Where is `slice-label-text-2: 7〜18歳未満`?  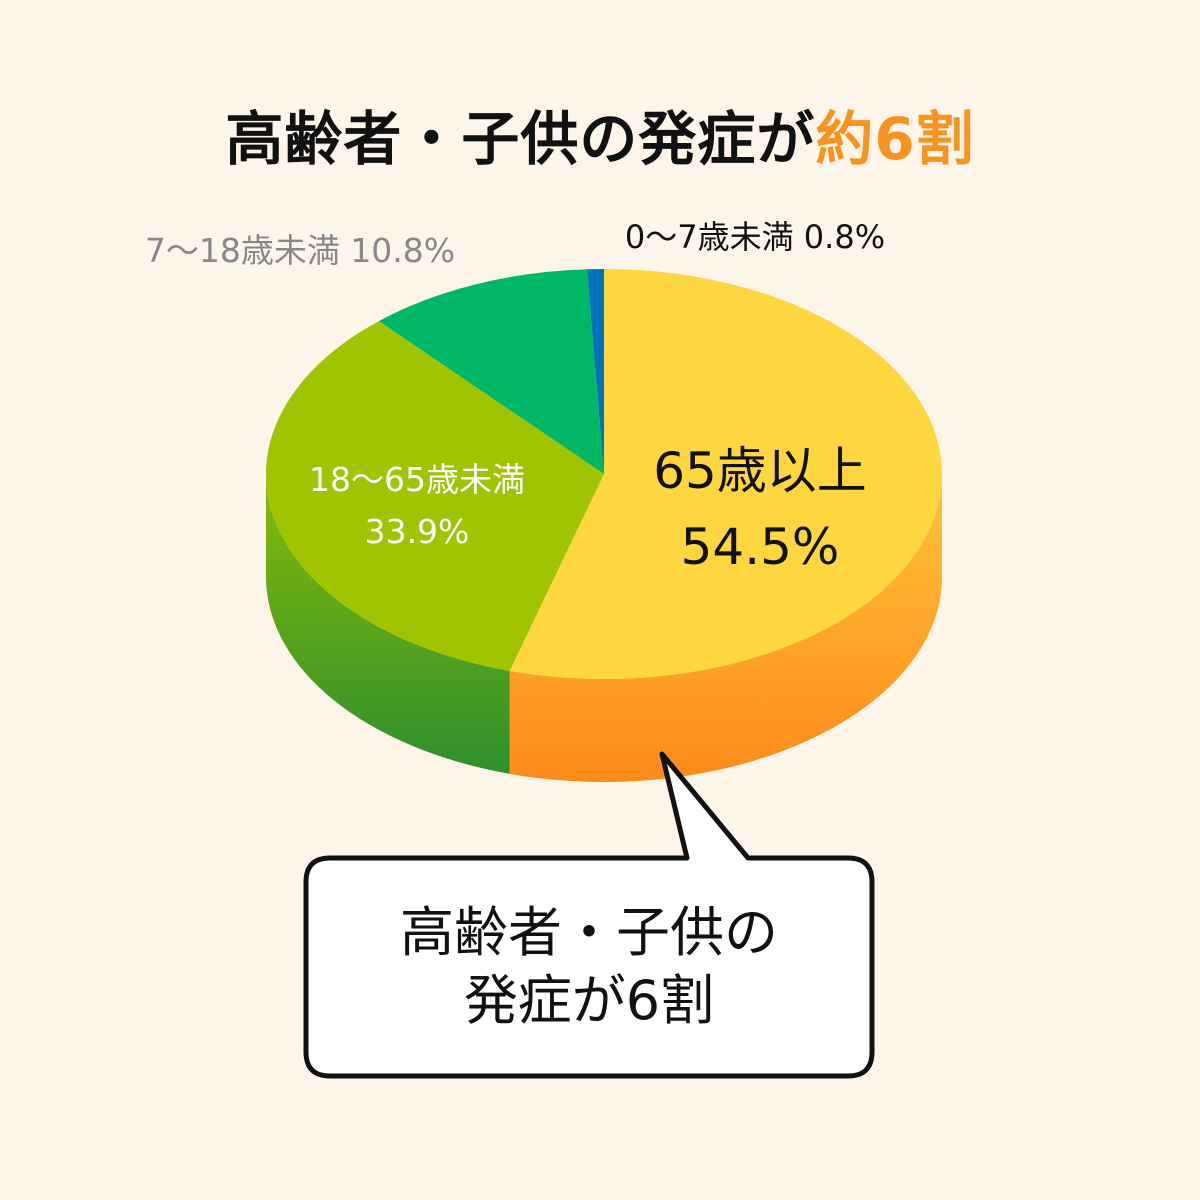
slice-label-text-2: 7〜18歳未満 is located at coordinates (247, 250).